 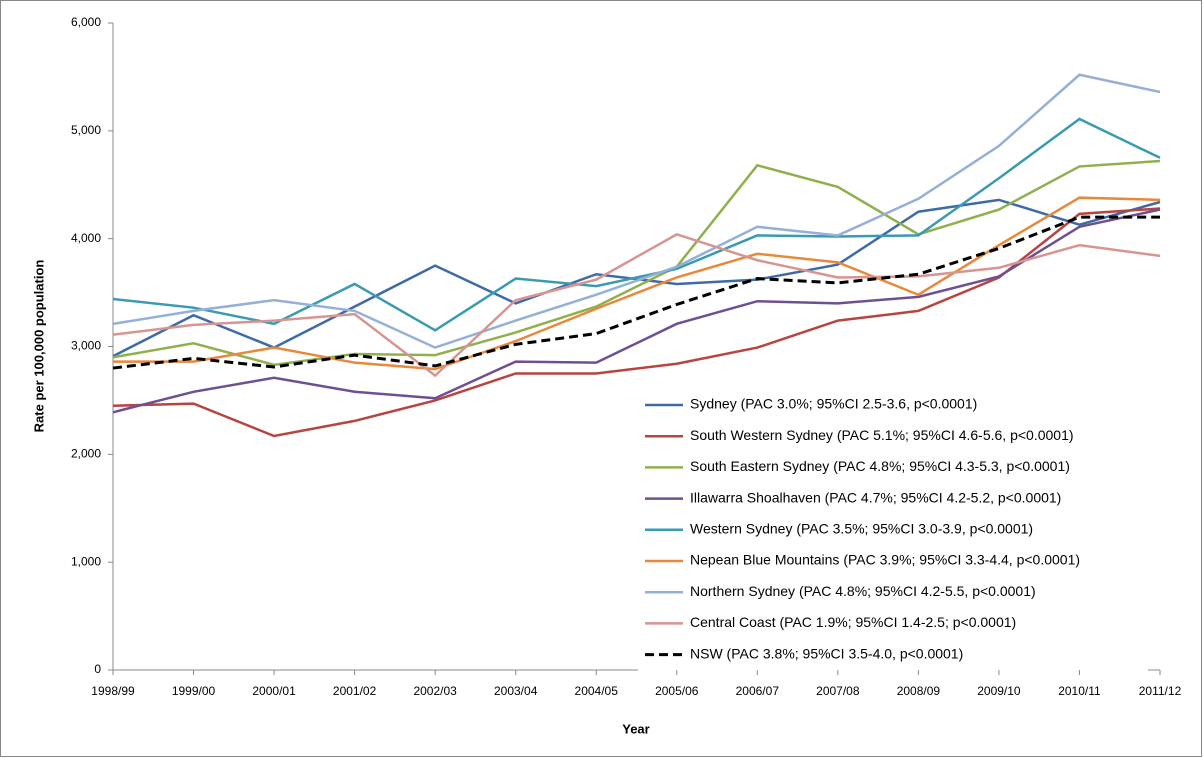 What do you see at coordinates (86, 238) in the screenshot?
I see `y-tick-label: 4,000` at bounding box center [86, 238].